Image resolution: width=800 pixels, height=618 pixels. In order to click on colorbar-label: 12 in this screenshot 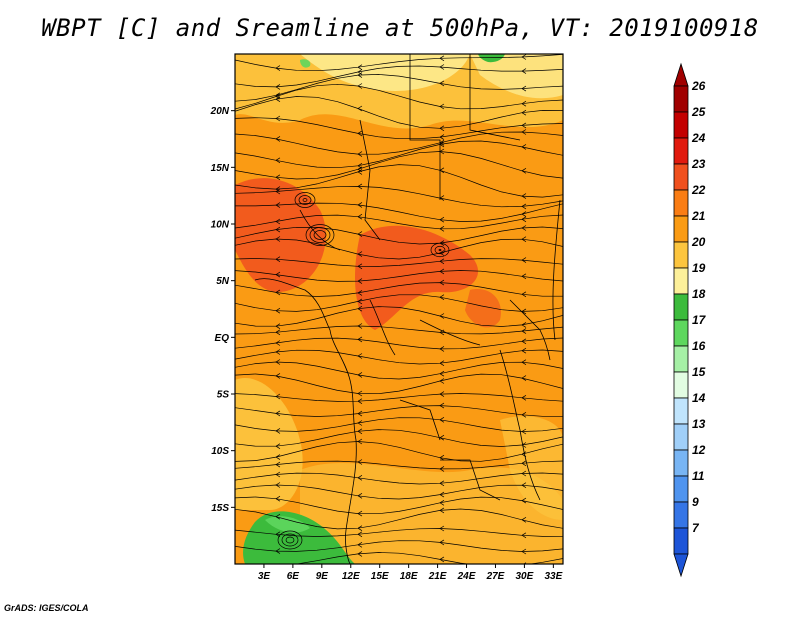, I will do `click(699, 450)`.